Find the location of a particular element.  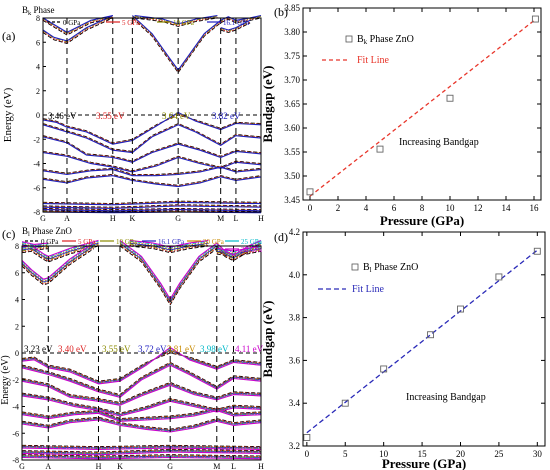

scatter-d-legend-marker is located at coordinates (355, 267).